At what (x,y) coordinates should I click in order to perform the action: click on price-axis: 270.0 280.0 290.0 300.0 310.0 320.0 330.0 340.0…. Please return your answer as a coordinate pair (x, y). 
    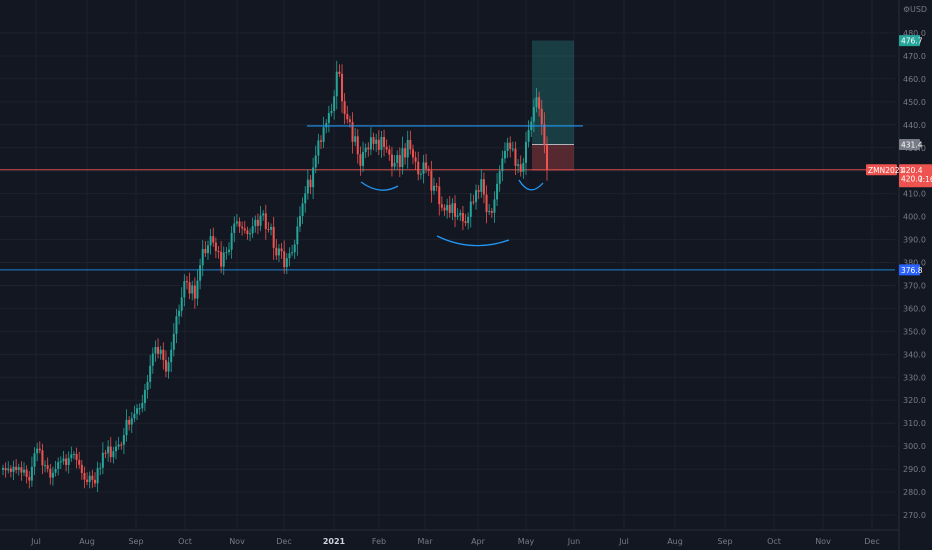
    Looking at the image, I should click on (912, 275).